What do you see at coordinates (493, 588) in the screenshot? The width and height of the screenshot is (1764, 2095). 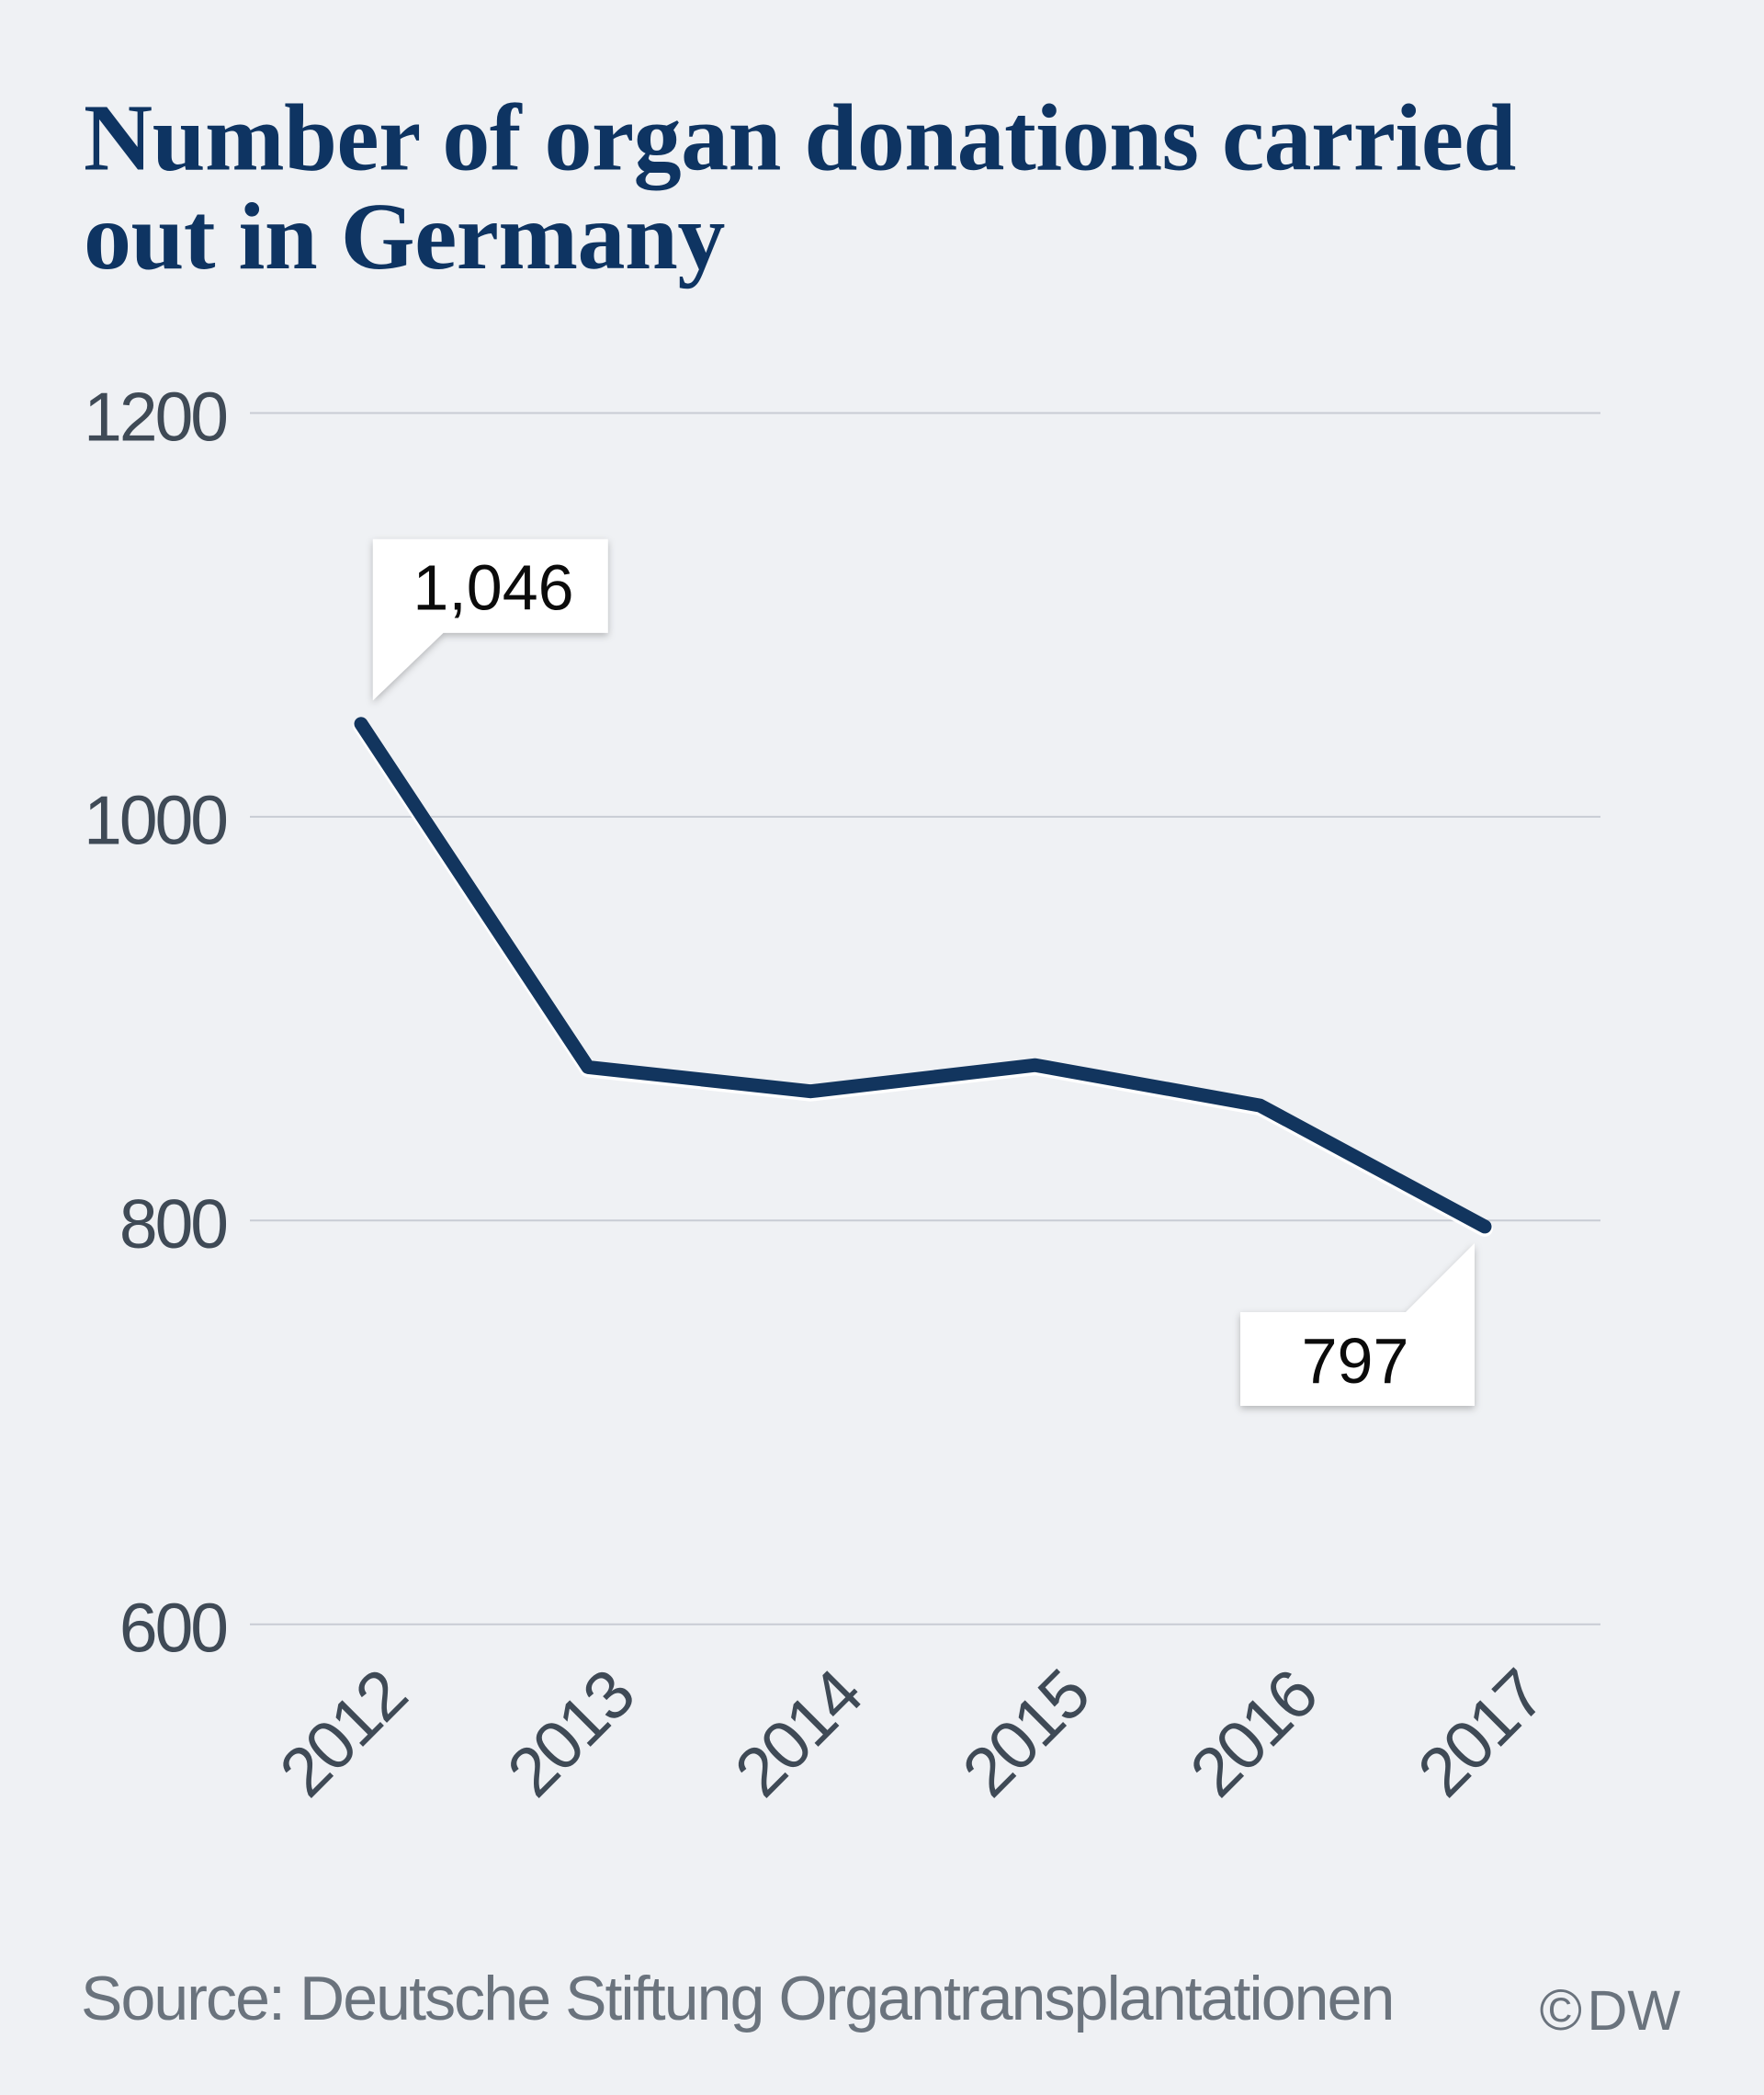 I see `svg-text: 1,046` at bounding box center [493, 588].